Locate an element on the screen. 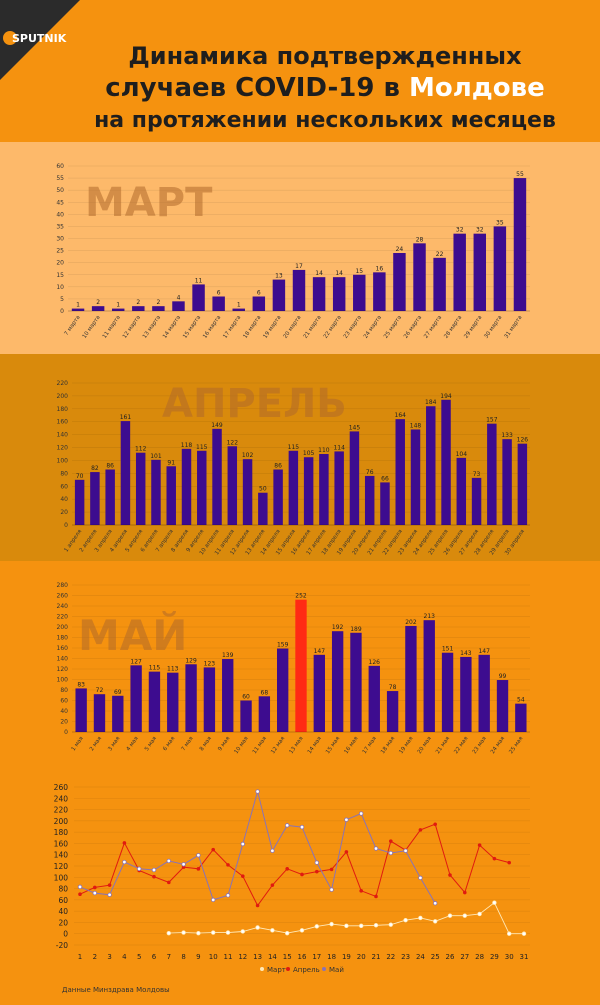  brand-name: SPUTNIK is located at coordinates (39, 38).